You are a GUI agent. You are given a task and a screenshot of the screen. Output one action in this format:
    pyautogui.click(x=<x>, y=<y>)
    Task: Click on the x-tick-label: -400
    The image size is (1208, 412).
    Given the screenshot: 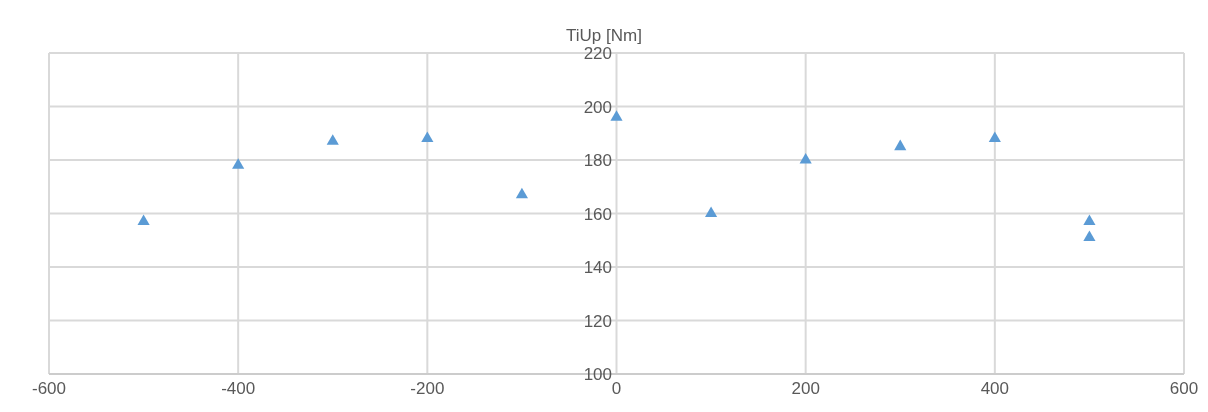 What is the action you would take?
    pyautogui.click(x=238, y=389)
    